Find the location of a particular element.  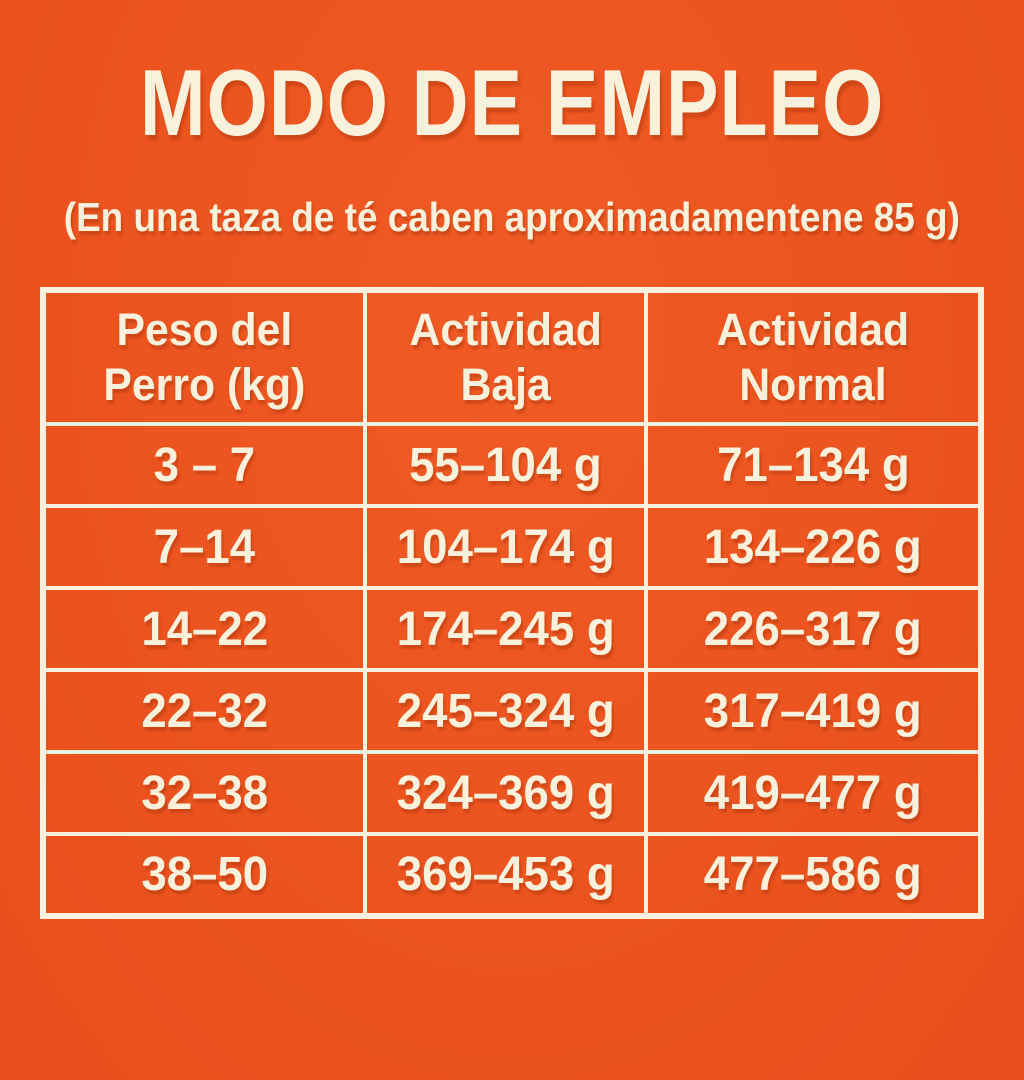

table-row: 22–32 245–324 g 317–419 g is located at coordinates (512, 711).